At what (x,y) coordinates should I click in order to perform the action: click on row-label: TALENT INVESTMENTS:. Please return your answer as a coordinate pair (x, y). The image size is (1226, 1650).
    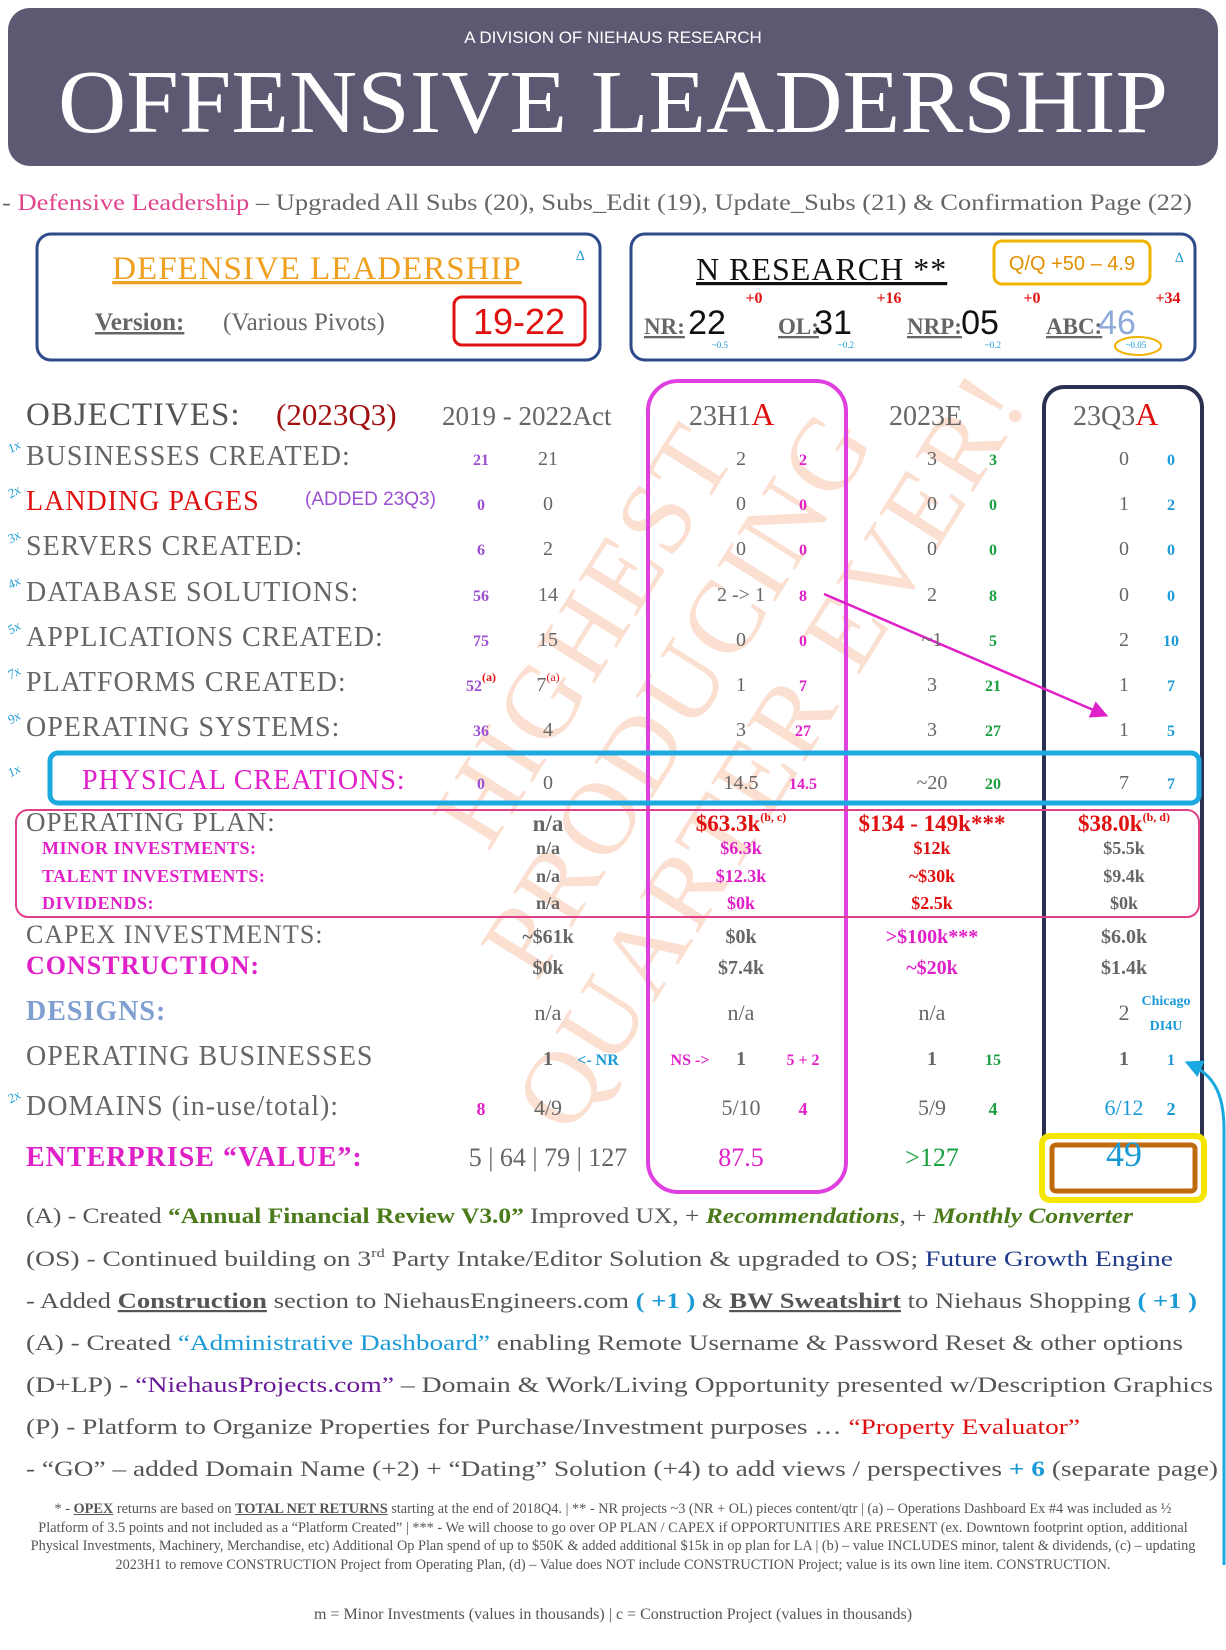
    Looking at the image, I should click on (153, 876).